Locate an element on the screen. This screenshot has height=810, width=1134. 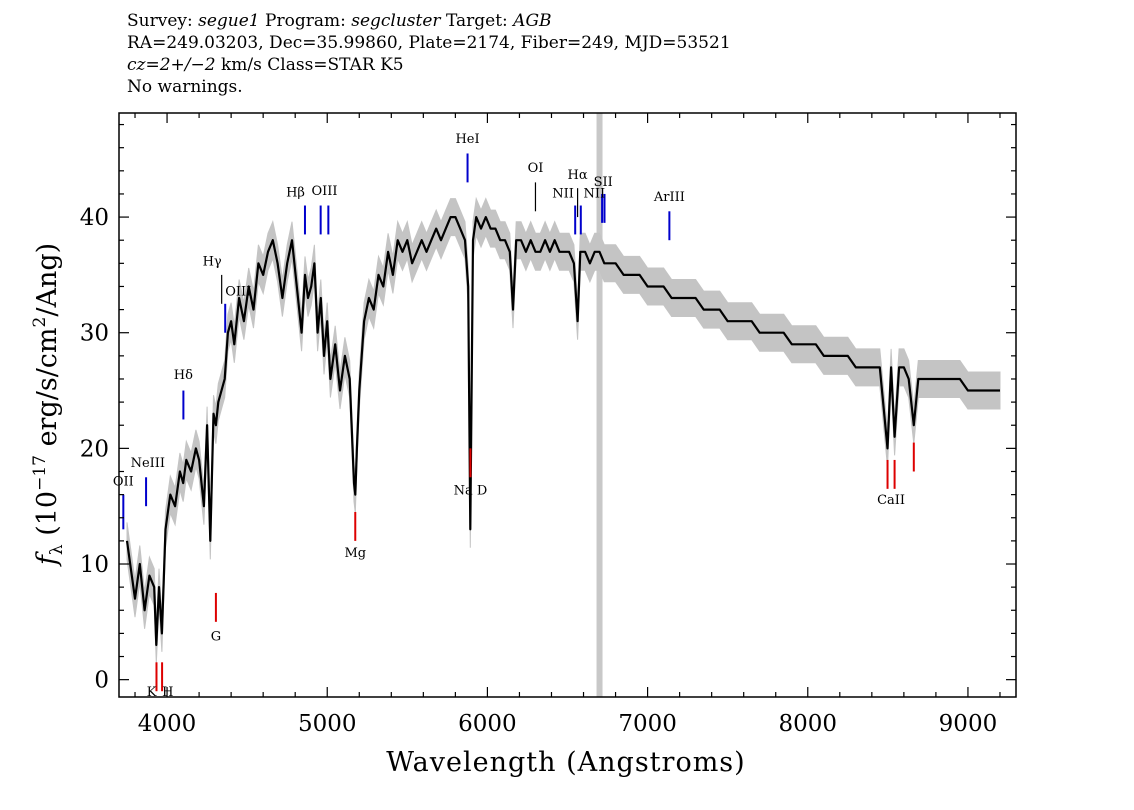
line-label: OII is located at coordinates (123, 481).